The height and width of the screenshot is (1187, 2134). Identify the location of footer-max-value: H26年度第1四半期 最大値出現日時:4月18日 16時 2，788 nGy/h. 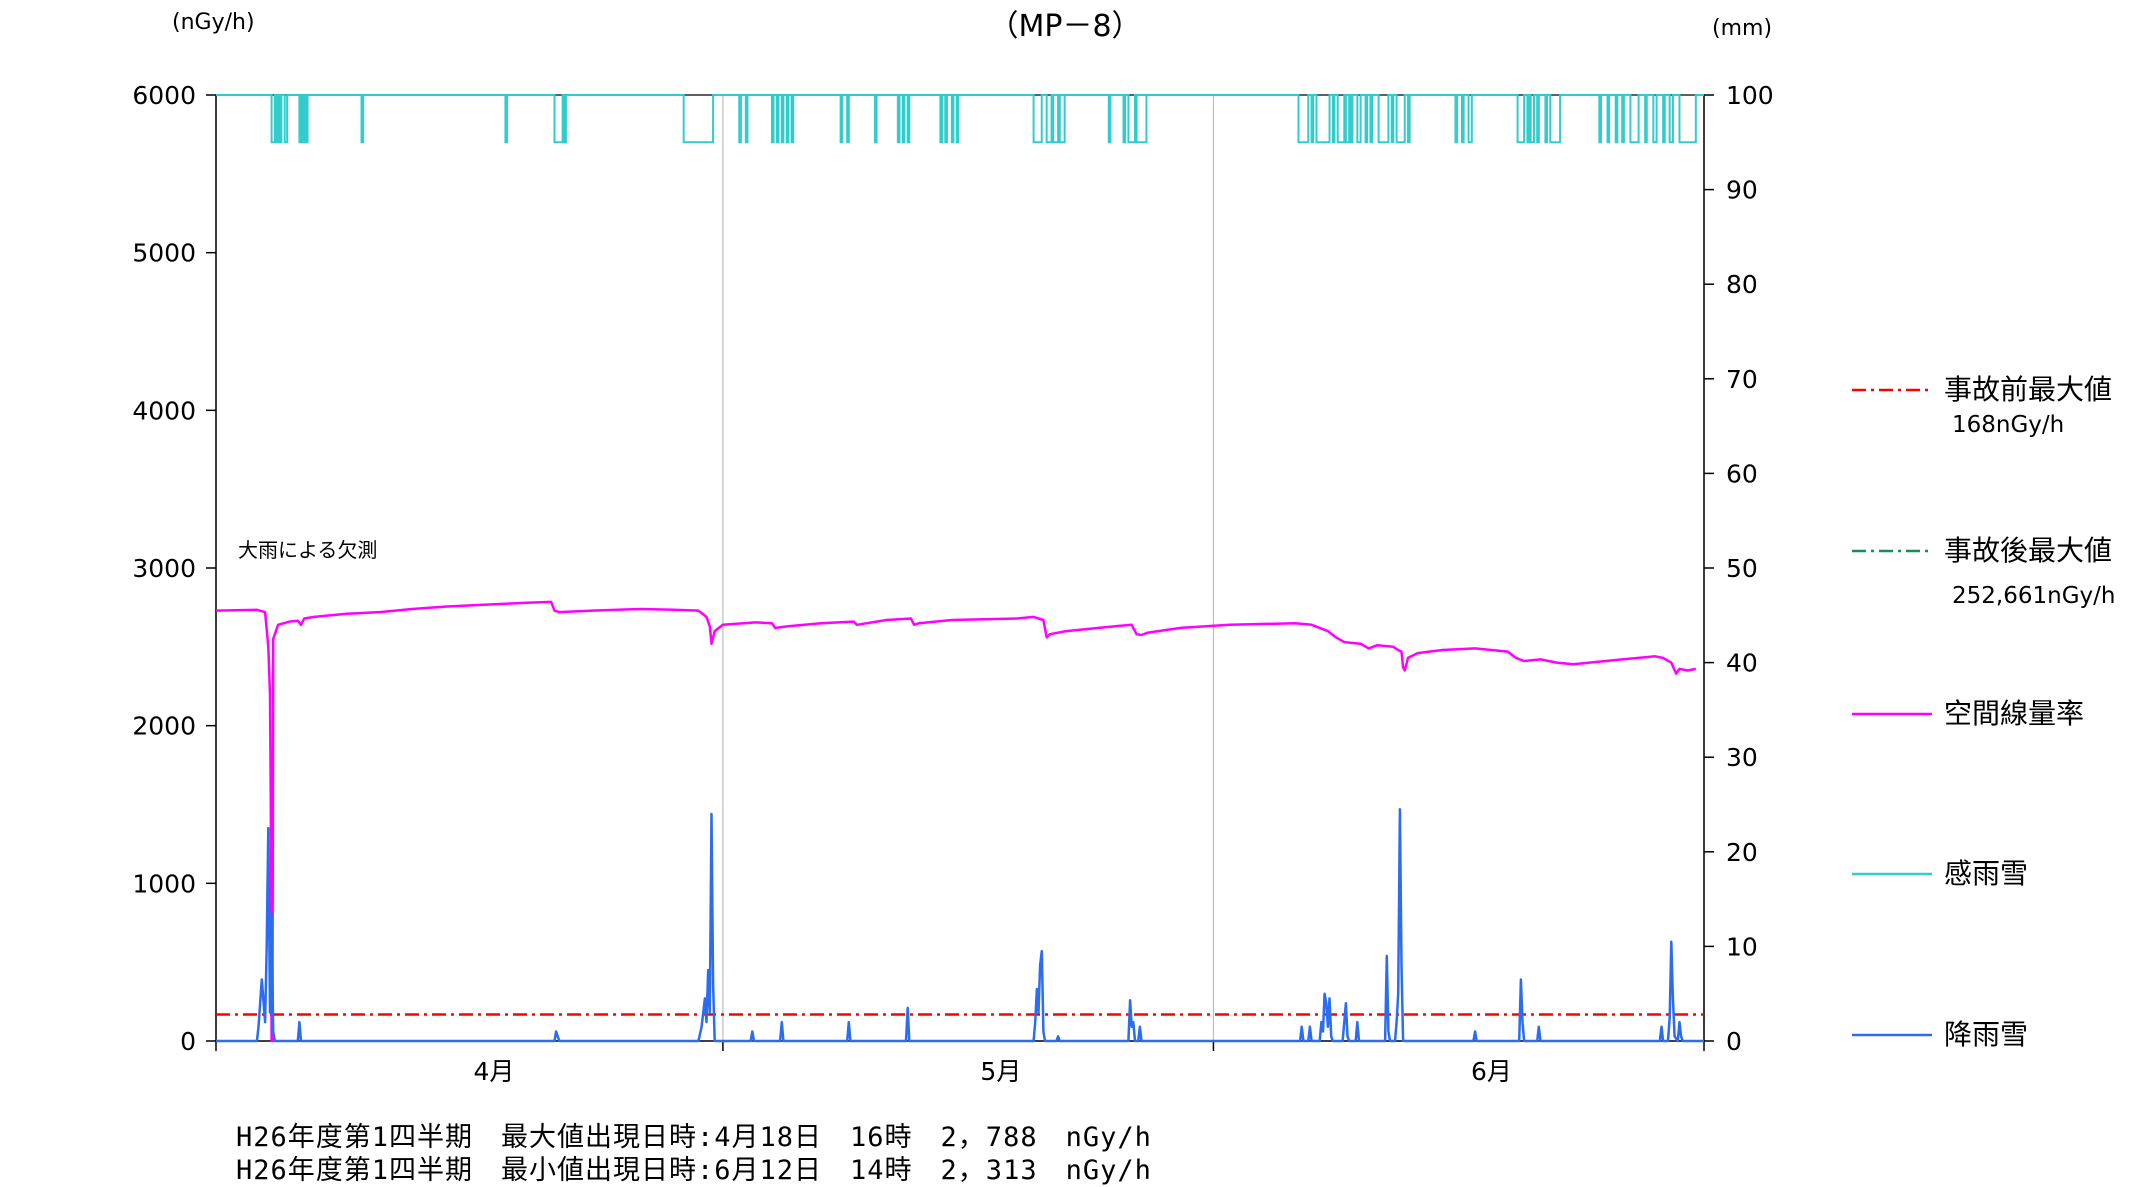
(694, 1137).